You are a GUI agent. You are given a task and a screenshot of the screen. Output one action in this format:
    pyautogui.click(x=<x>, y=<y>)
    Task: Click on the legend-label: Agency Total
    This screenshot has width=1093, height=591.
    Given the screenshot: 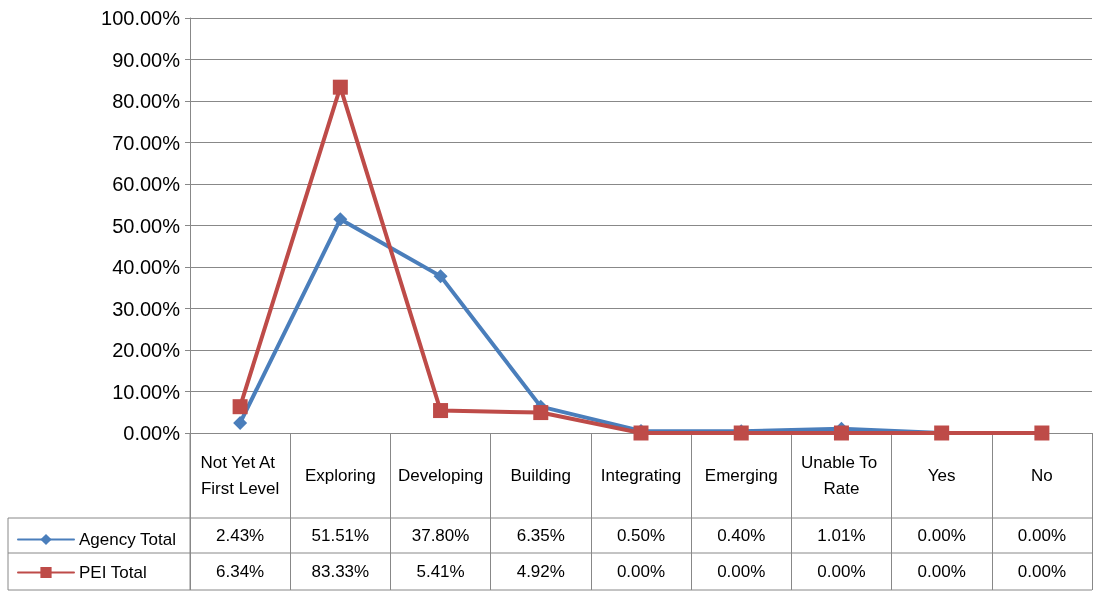 What is the action you would take?
    pyautogui.click(x=128, y=539)
    